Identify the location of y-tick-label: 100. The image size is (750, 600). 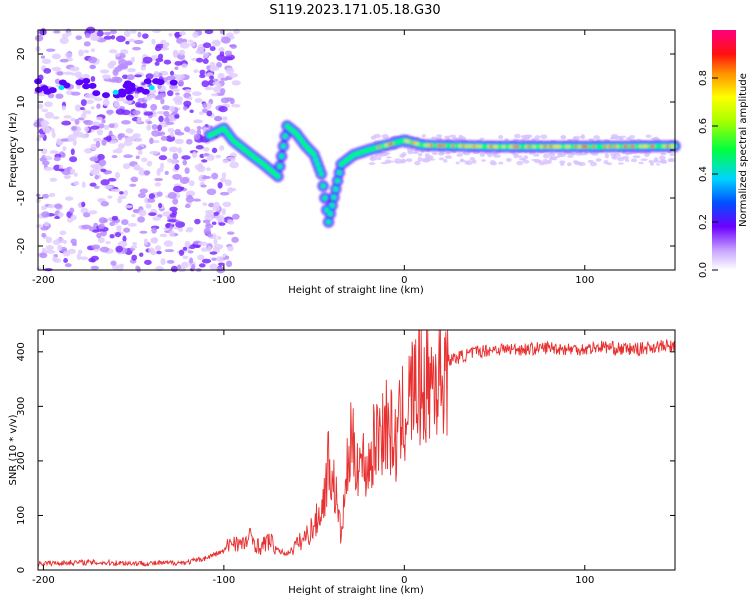
(21, 515).